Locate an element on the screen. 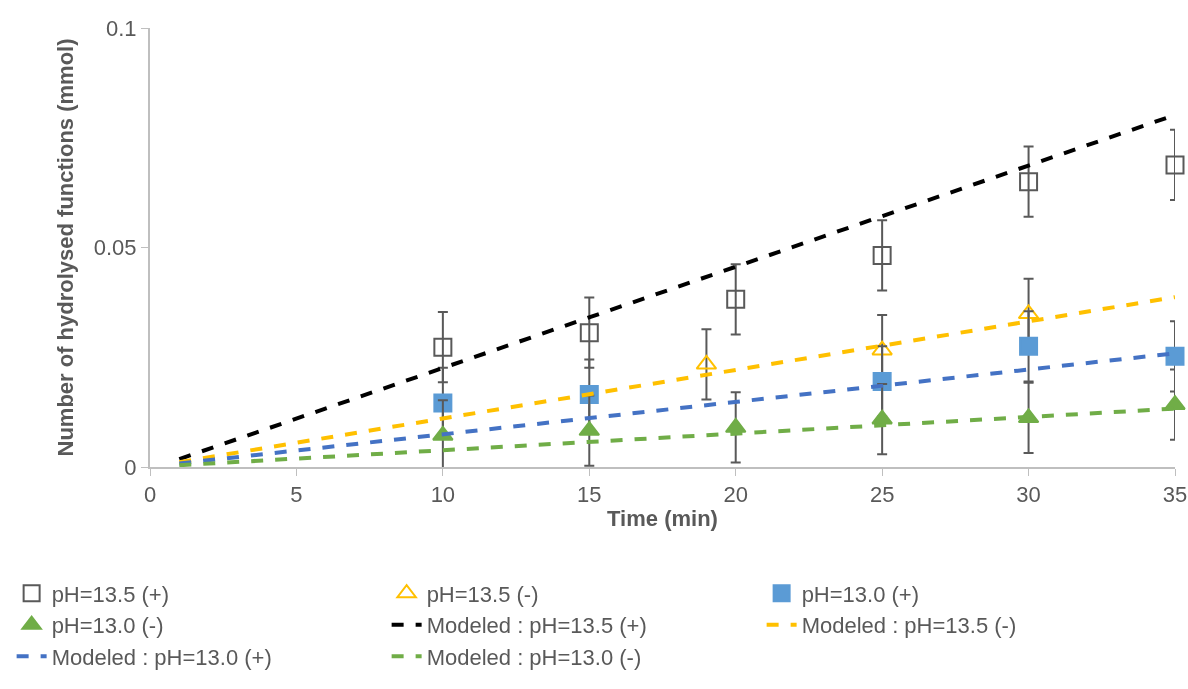 The width and height of the screenshot is (1188, 689). x-axis-title: Time (min) is located at coordinates (662, 518).